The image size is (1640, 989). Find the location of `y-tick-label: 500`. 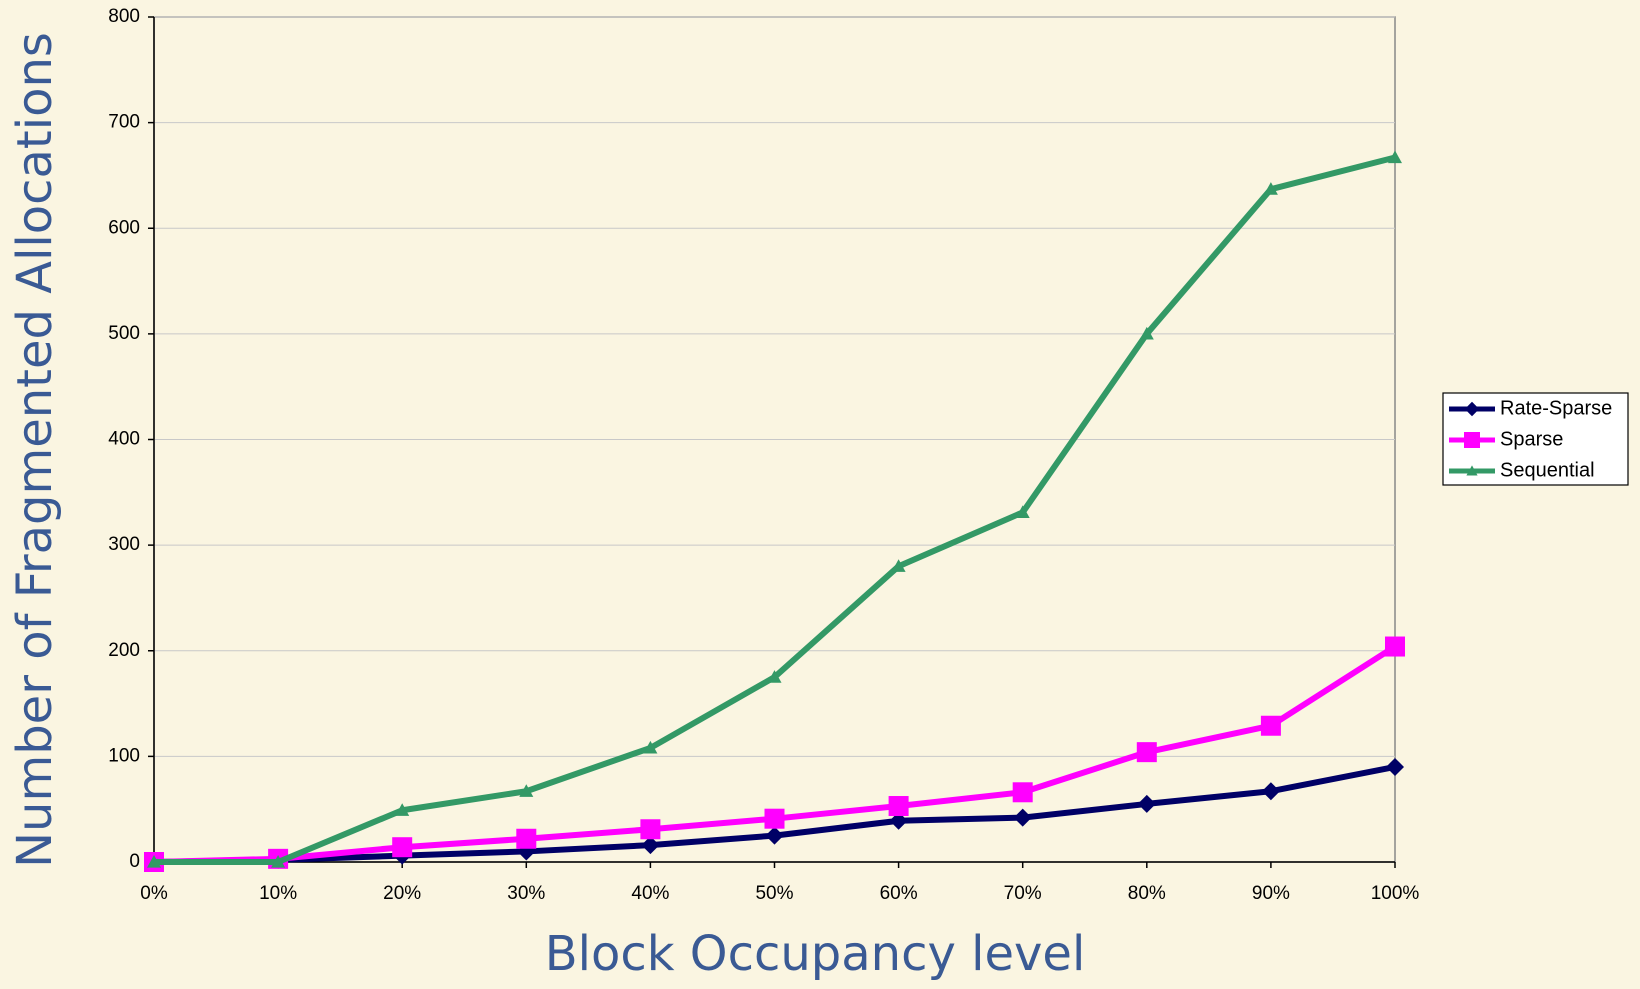

y-tick-label: 500 is located at coordinates (124, 333).